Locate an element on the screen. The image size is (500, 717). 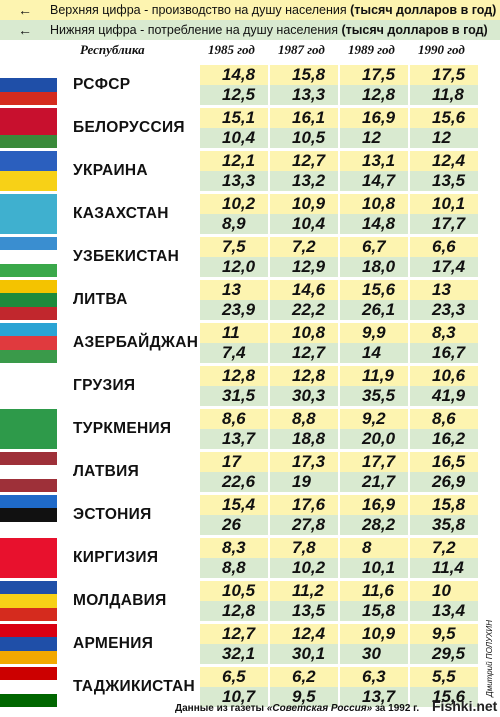
consumption-value: 26,9 is located at coordinates (444, 482).